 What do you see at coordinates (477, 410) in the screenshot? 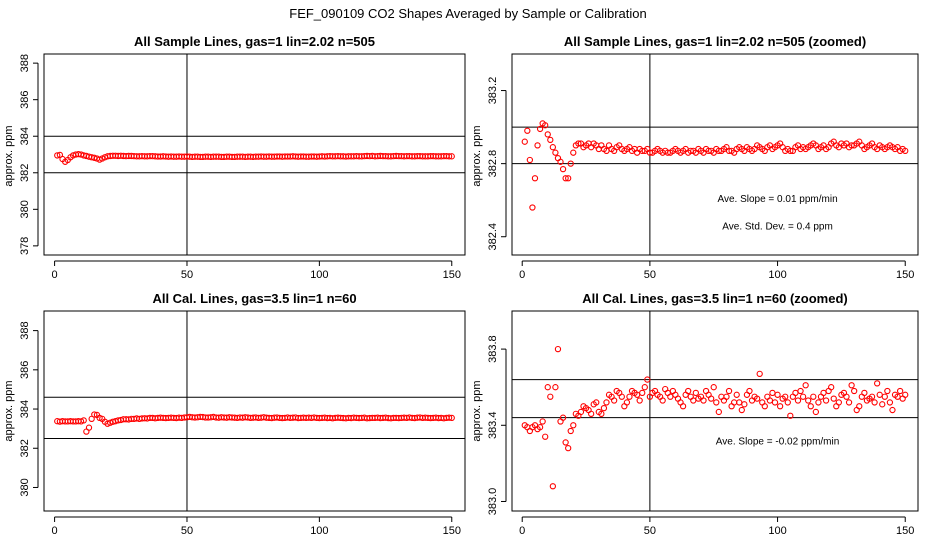
I see `y-axis-label: approx. ppm` at bounding box center [477, 410].